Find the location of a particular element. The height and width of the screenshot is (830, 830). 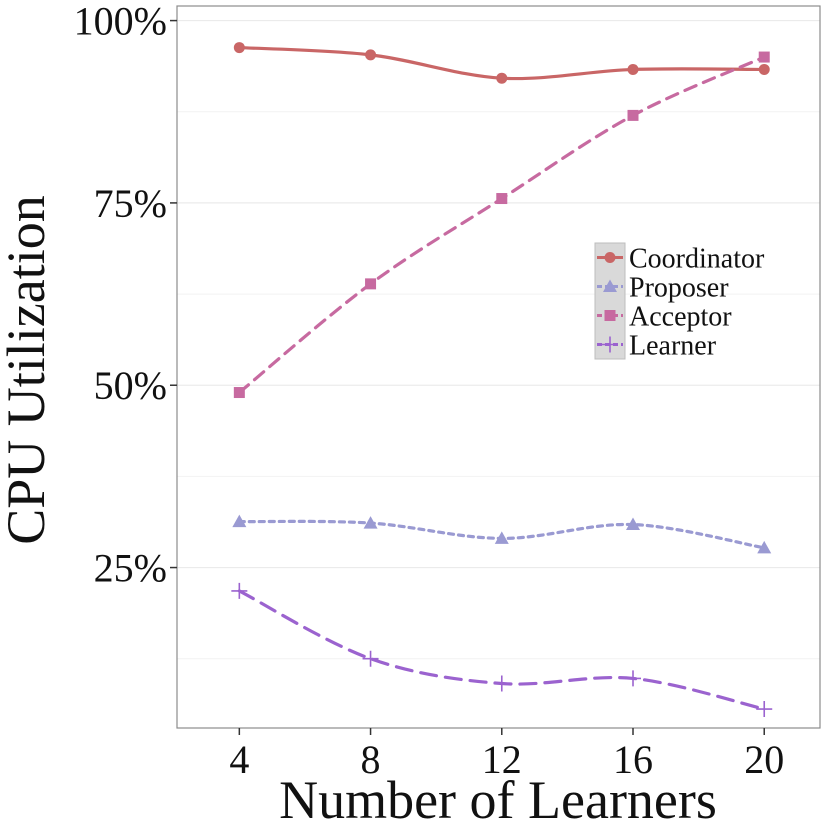

legend-label: Acceptor is located at coordinates (680, 317).